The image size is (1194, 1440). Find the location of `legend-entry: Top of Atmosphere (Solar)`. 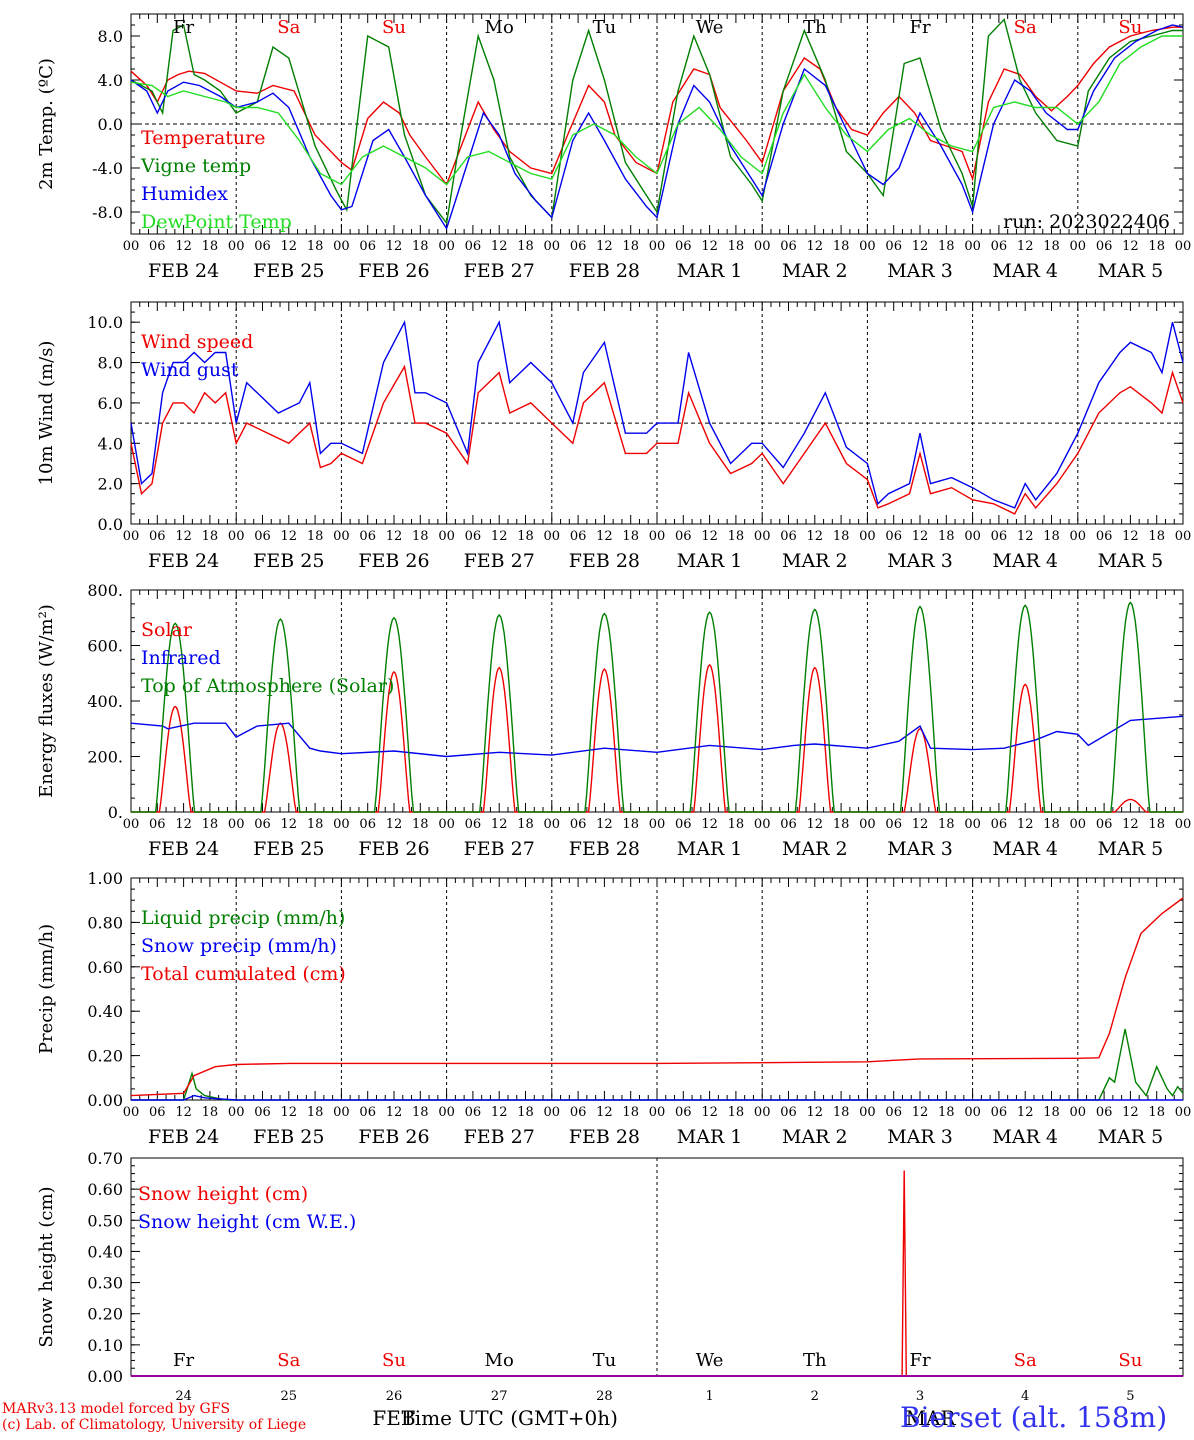

legend-entry: Top of Atmosphere (Solar) is located at coordinates (267, 686).